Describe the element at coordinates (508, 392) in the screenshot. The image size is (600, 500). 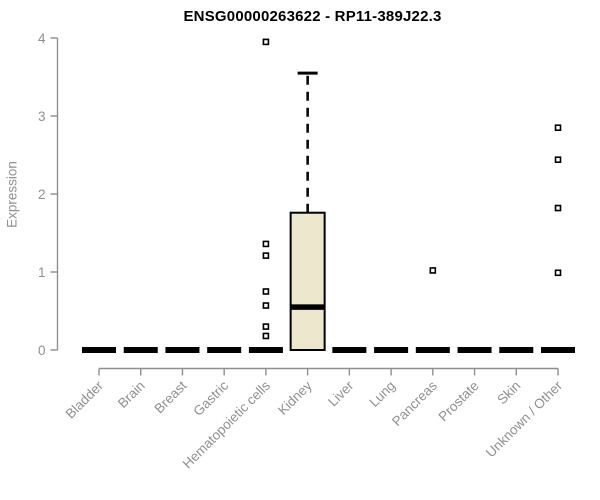
I see `x-tick-label-skin: Skin` at that location.